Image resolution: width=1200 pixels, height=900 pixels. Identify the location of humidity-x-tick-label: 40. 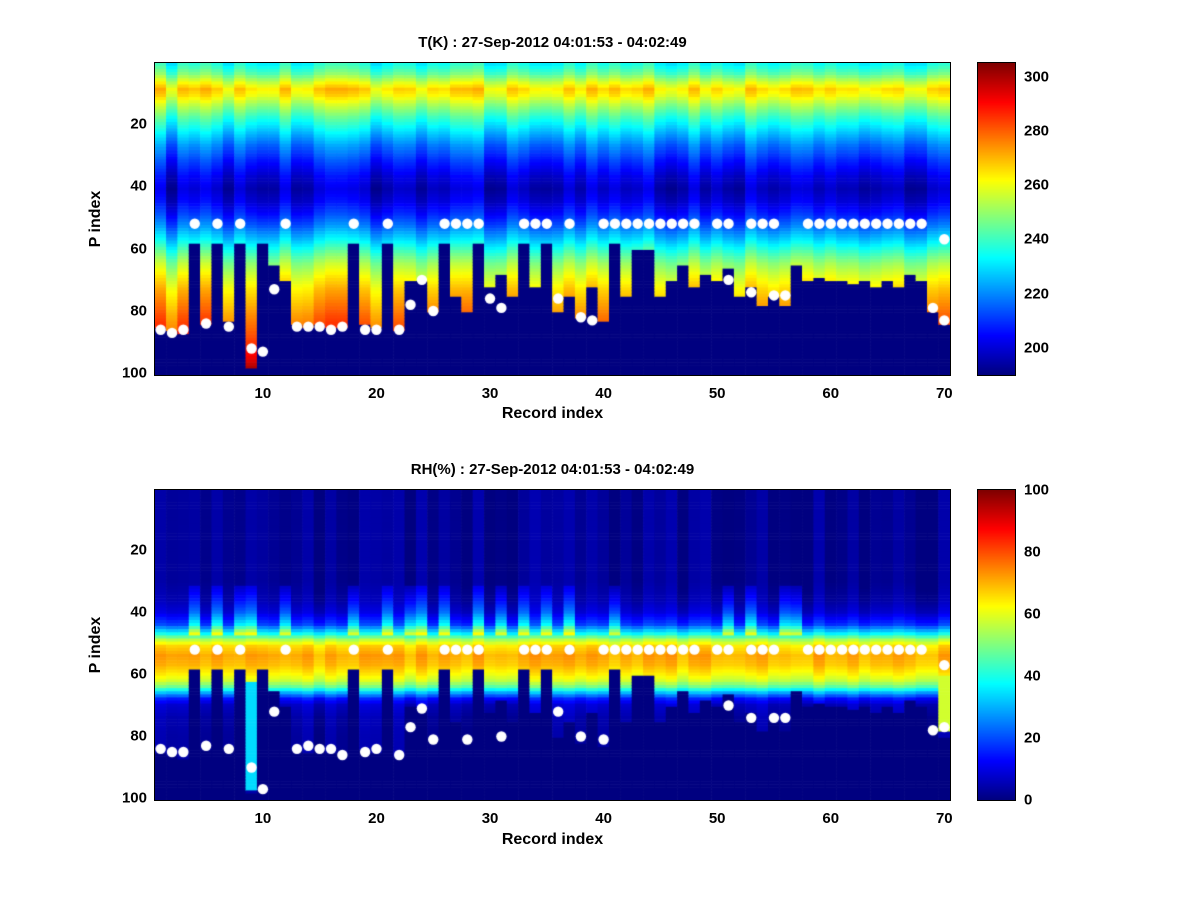
(603, 818).